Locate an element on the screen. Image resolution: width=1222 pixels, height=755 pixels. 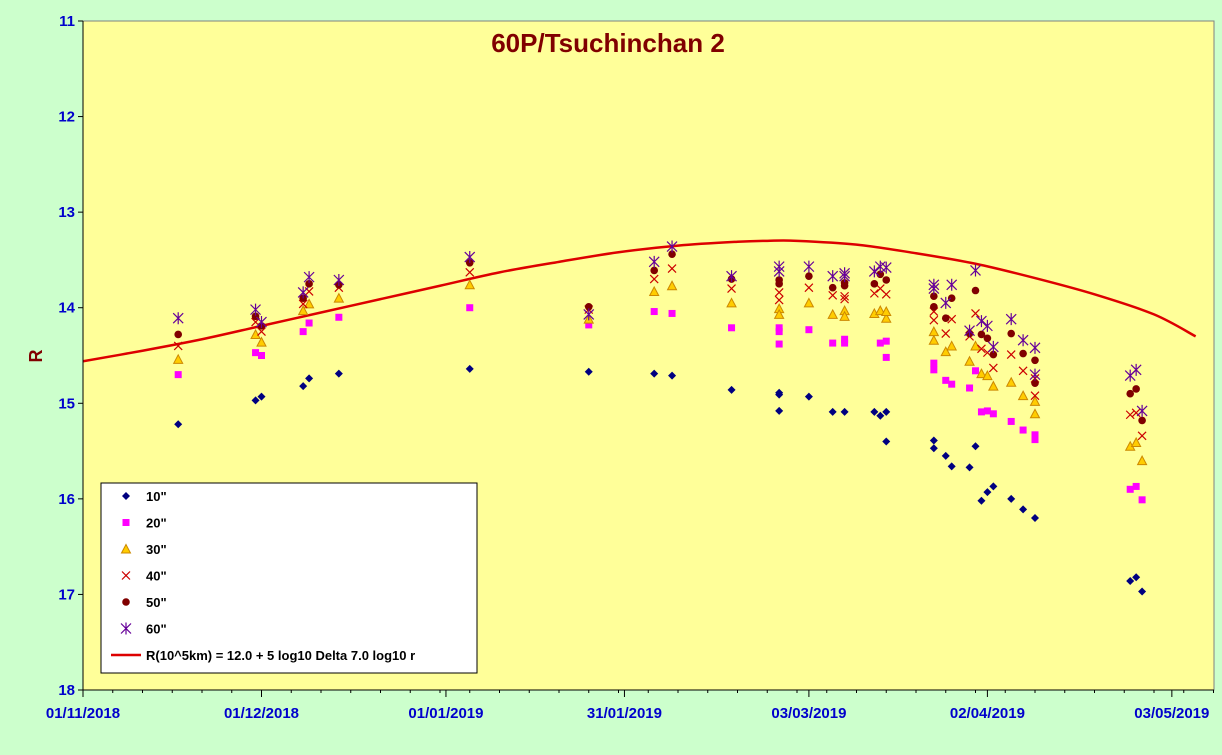
model-line-layer is located at coordinates (640, 301).